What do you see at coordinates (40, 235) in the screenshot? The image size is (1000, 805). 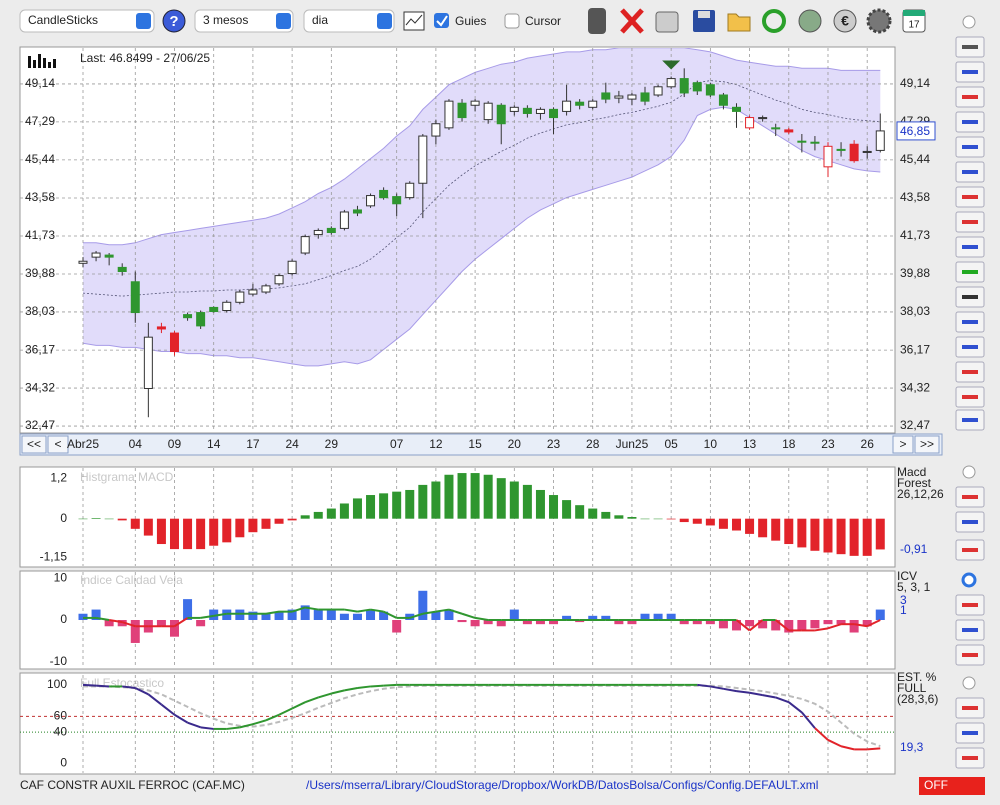 I see `y-tick-label: 41,73` at bounding box center [40, 235].